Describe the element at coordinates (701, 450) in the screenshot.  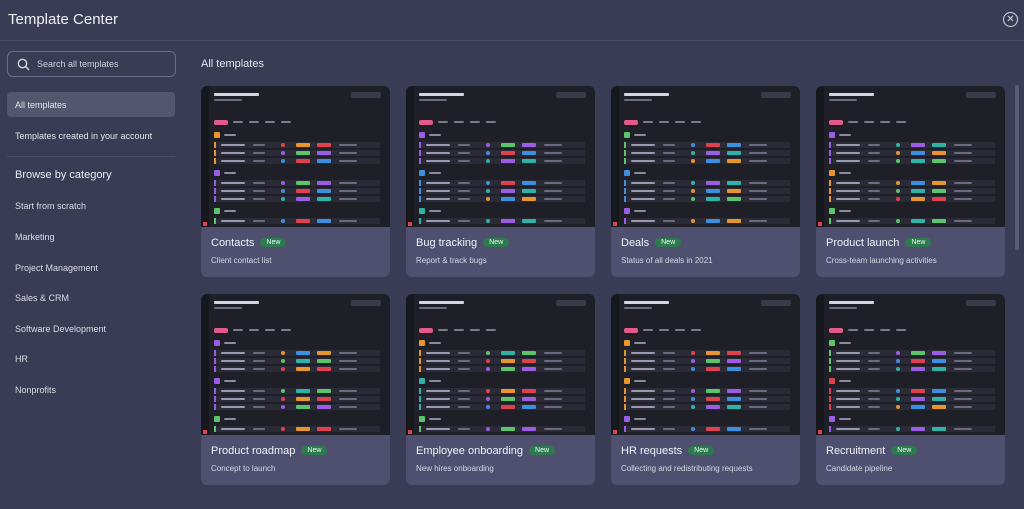
I see `new-badge: New` at that location.